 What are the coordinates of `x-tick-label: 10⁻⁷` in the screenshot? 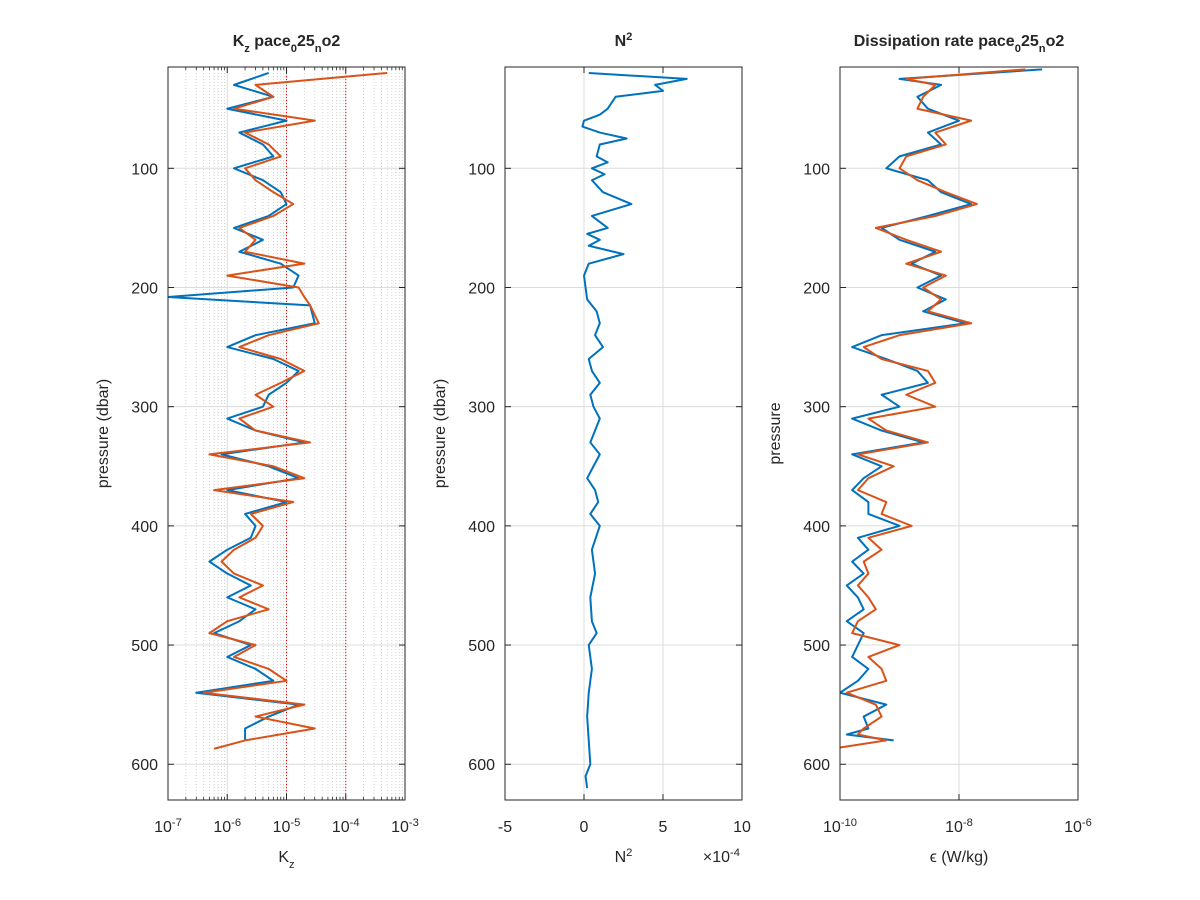 It's located at (168, 826).